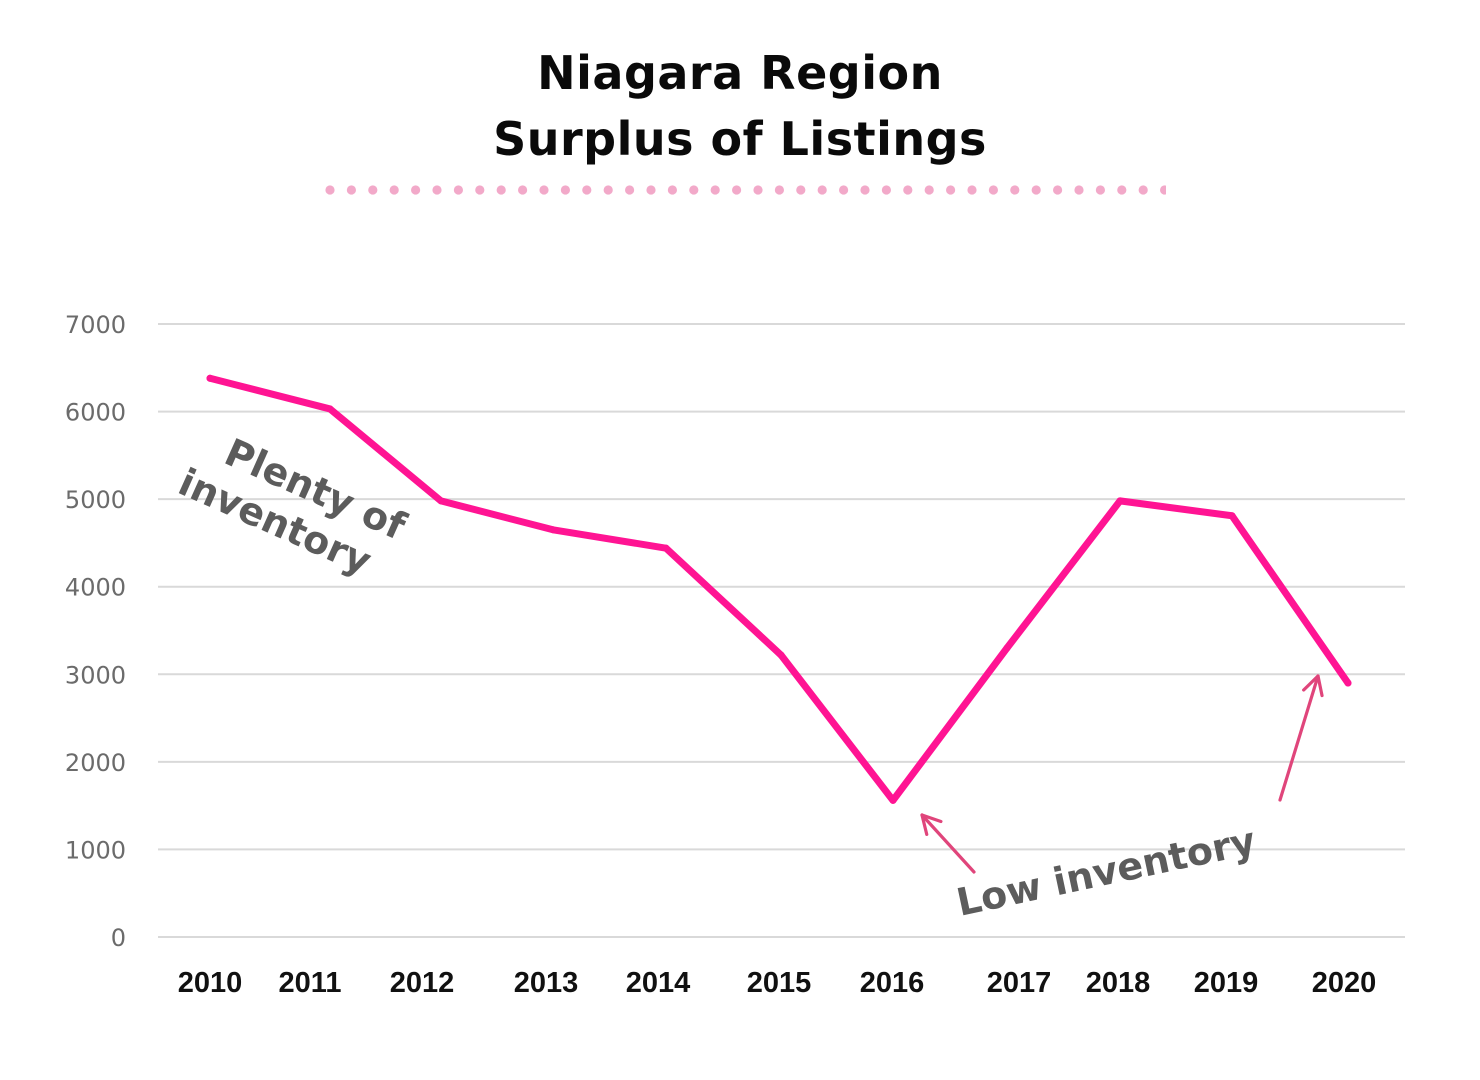 This screenshot has width=1480, height=1080. Describe the element at coordinates (422, 983) in the screenshot. I see `x-tick-label: 2012` at that location.